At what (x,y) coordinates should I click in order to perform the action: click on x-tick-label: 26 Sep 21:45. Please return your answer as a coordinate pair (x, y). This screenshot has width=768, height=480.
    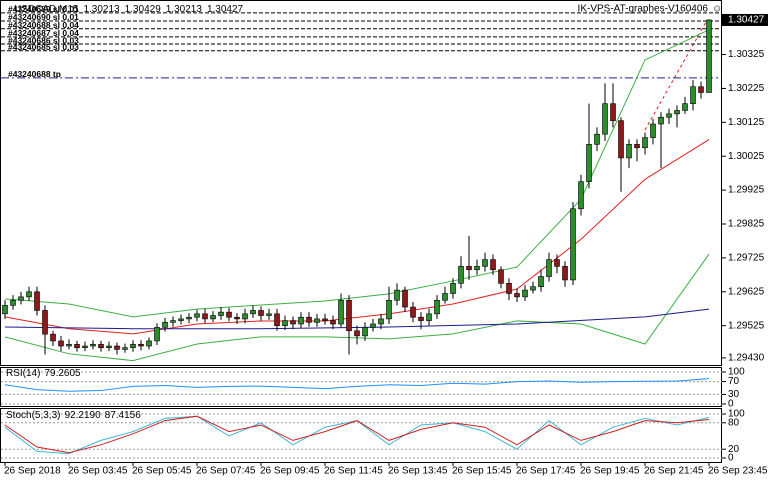
    Looking at the image, I should click on (674, 471).